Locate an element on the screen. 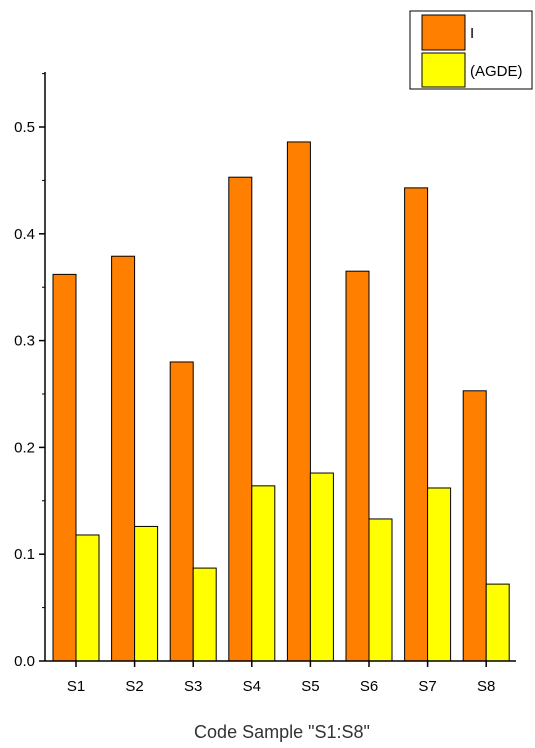 The width and height of the screenshot is (535, 748). x-tick-label: S1 is located at coordinates (76, 686).